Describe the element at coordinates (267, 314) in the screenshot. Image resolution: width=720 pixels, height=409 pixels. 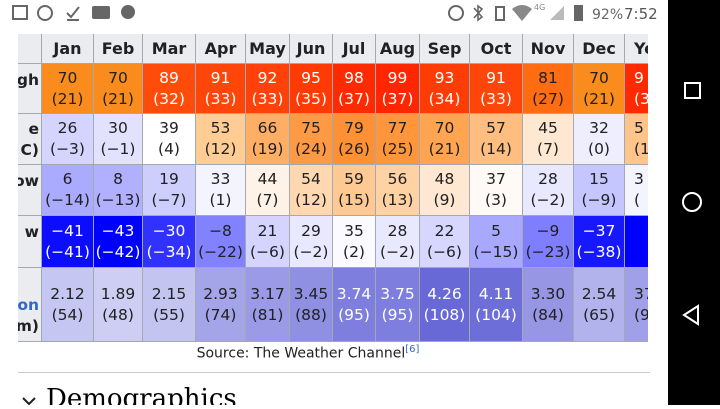
I see `cell-value: (81)` at that location.